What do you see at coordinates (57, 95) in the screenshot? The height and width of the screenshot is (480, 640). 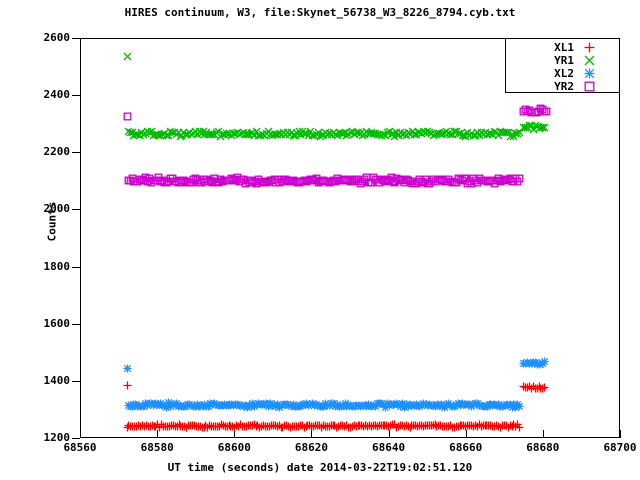 I see `y-axis-tick-label: 2400` at bounding box center [57, 95].